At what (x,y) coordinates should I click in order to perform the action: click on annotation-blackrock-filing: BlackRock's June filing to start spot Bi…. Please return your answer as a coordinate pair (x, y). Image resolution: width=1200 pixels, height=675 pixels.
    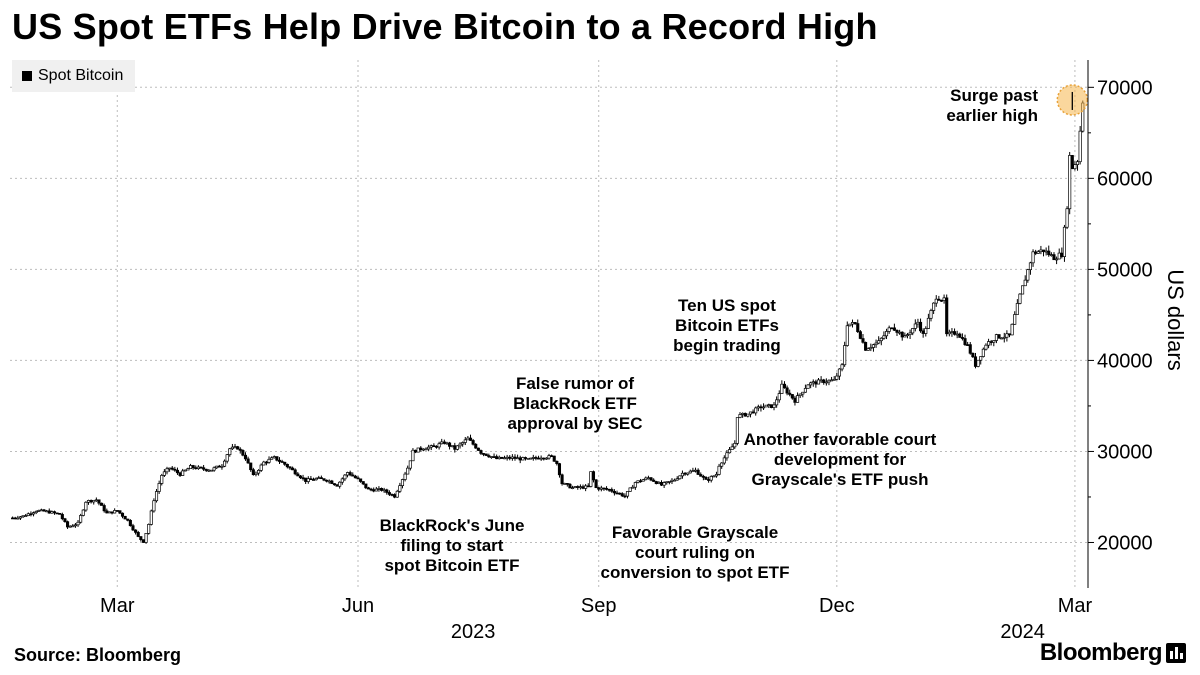
    Looking at the image, I should click on (452, 545).